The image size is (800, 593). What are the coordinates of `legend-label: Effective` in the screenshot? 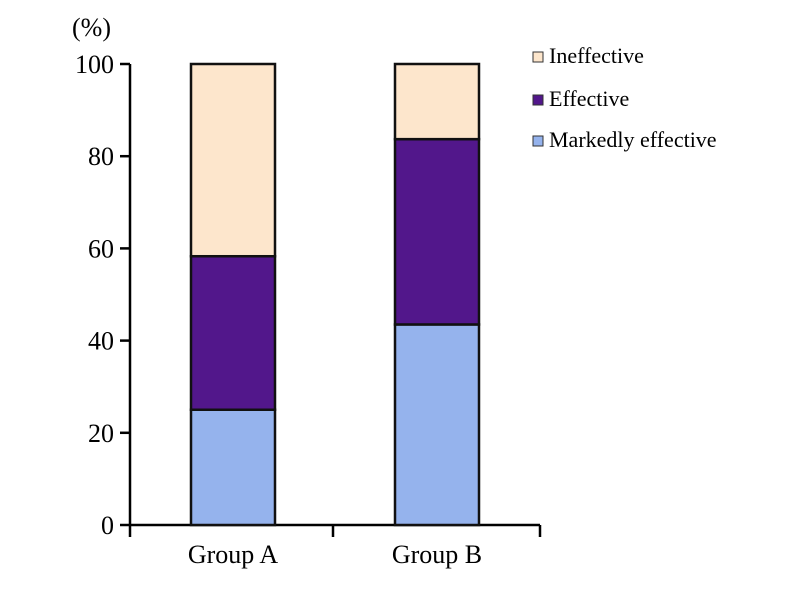 It's located at (589, 98).